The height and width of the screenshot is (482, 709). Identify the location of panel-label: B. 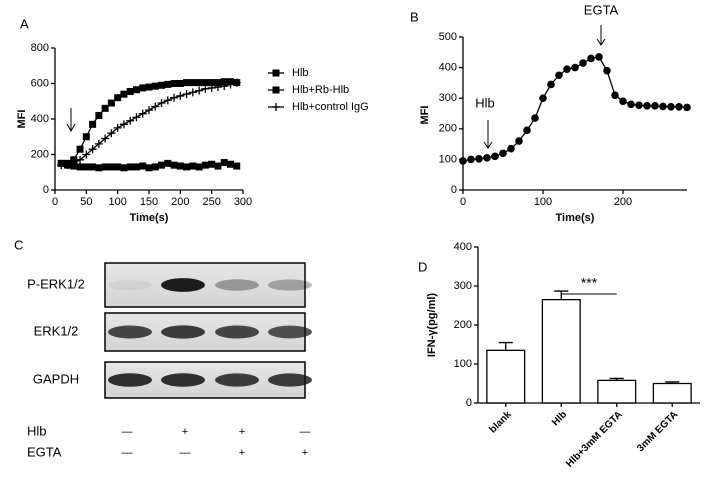
(414, 16).